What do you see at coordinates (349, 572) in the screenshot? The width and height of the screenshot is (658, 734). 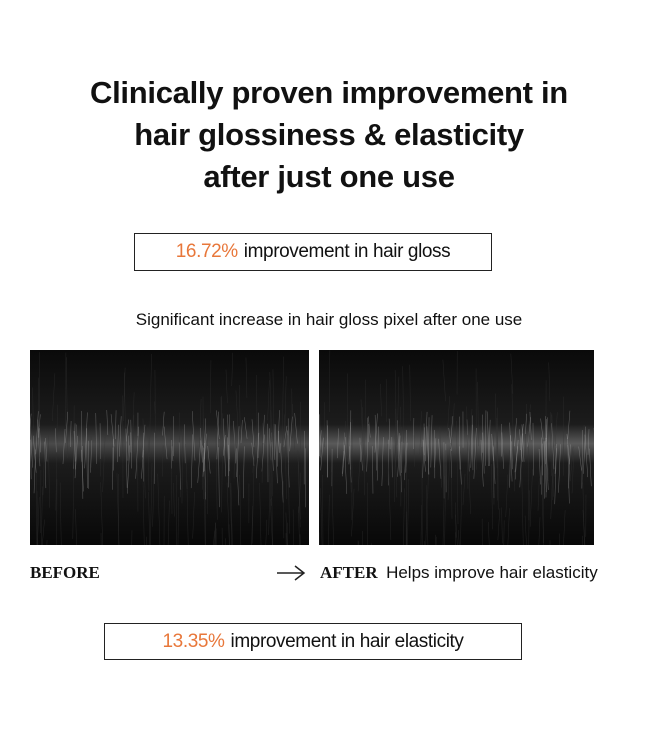 I see `after-label: AFTER` at bounding box center [349, 572].